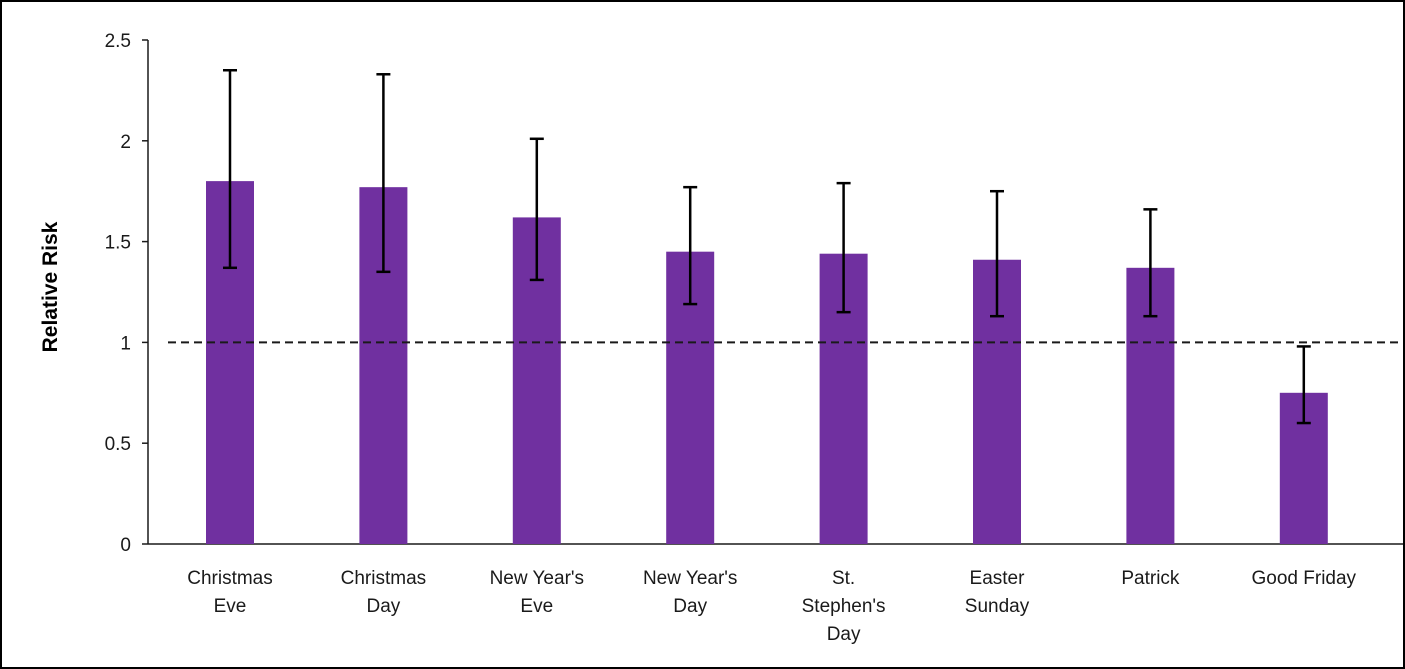  I want to click on y-tick-label: 1, so click(125, 343).